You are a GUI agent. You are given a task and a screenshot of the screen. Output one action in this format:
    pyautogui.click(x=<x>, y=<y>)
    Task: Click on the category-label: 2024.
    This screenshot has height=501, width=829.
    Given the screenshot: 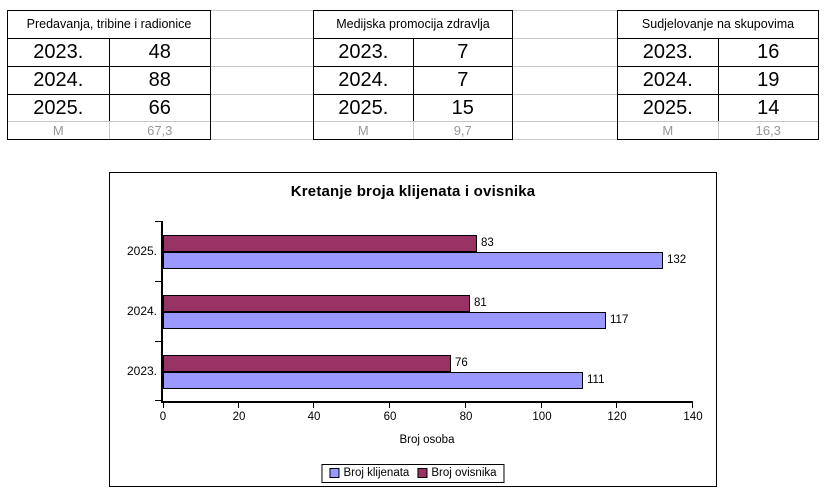 What is the action you would take?
    pyautogui.click(x=141, y=311)
    